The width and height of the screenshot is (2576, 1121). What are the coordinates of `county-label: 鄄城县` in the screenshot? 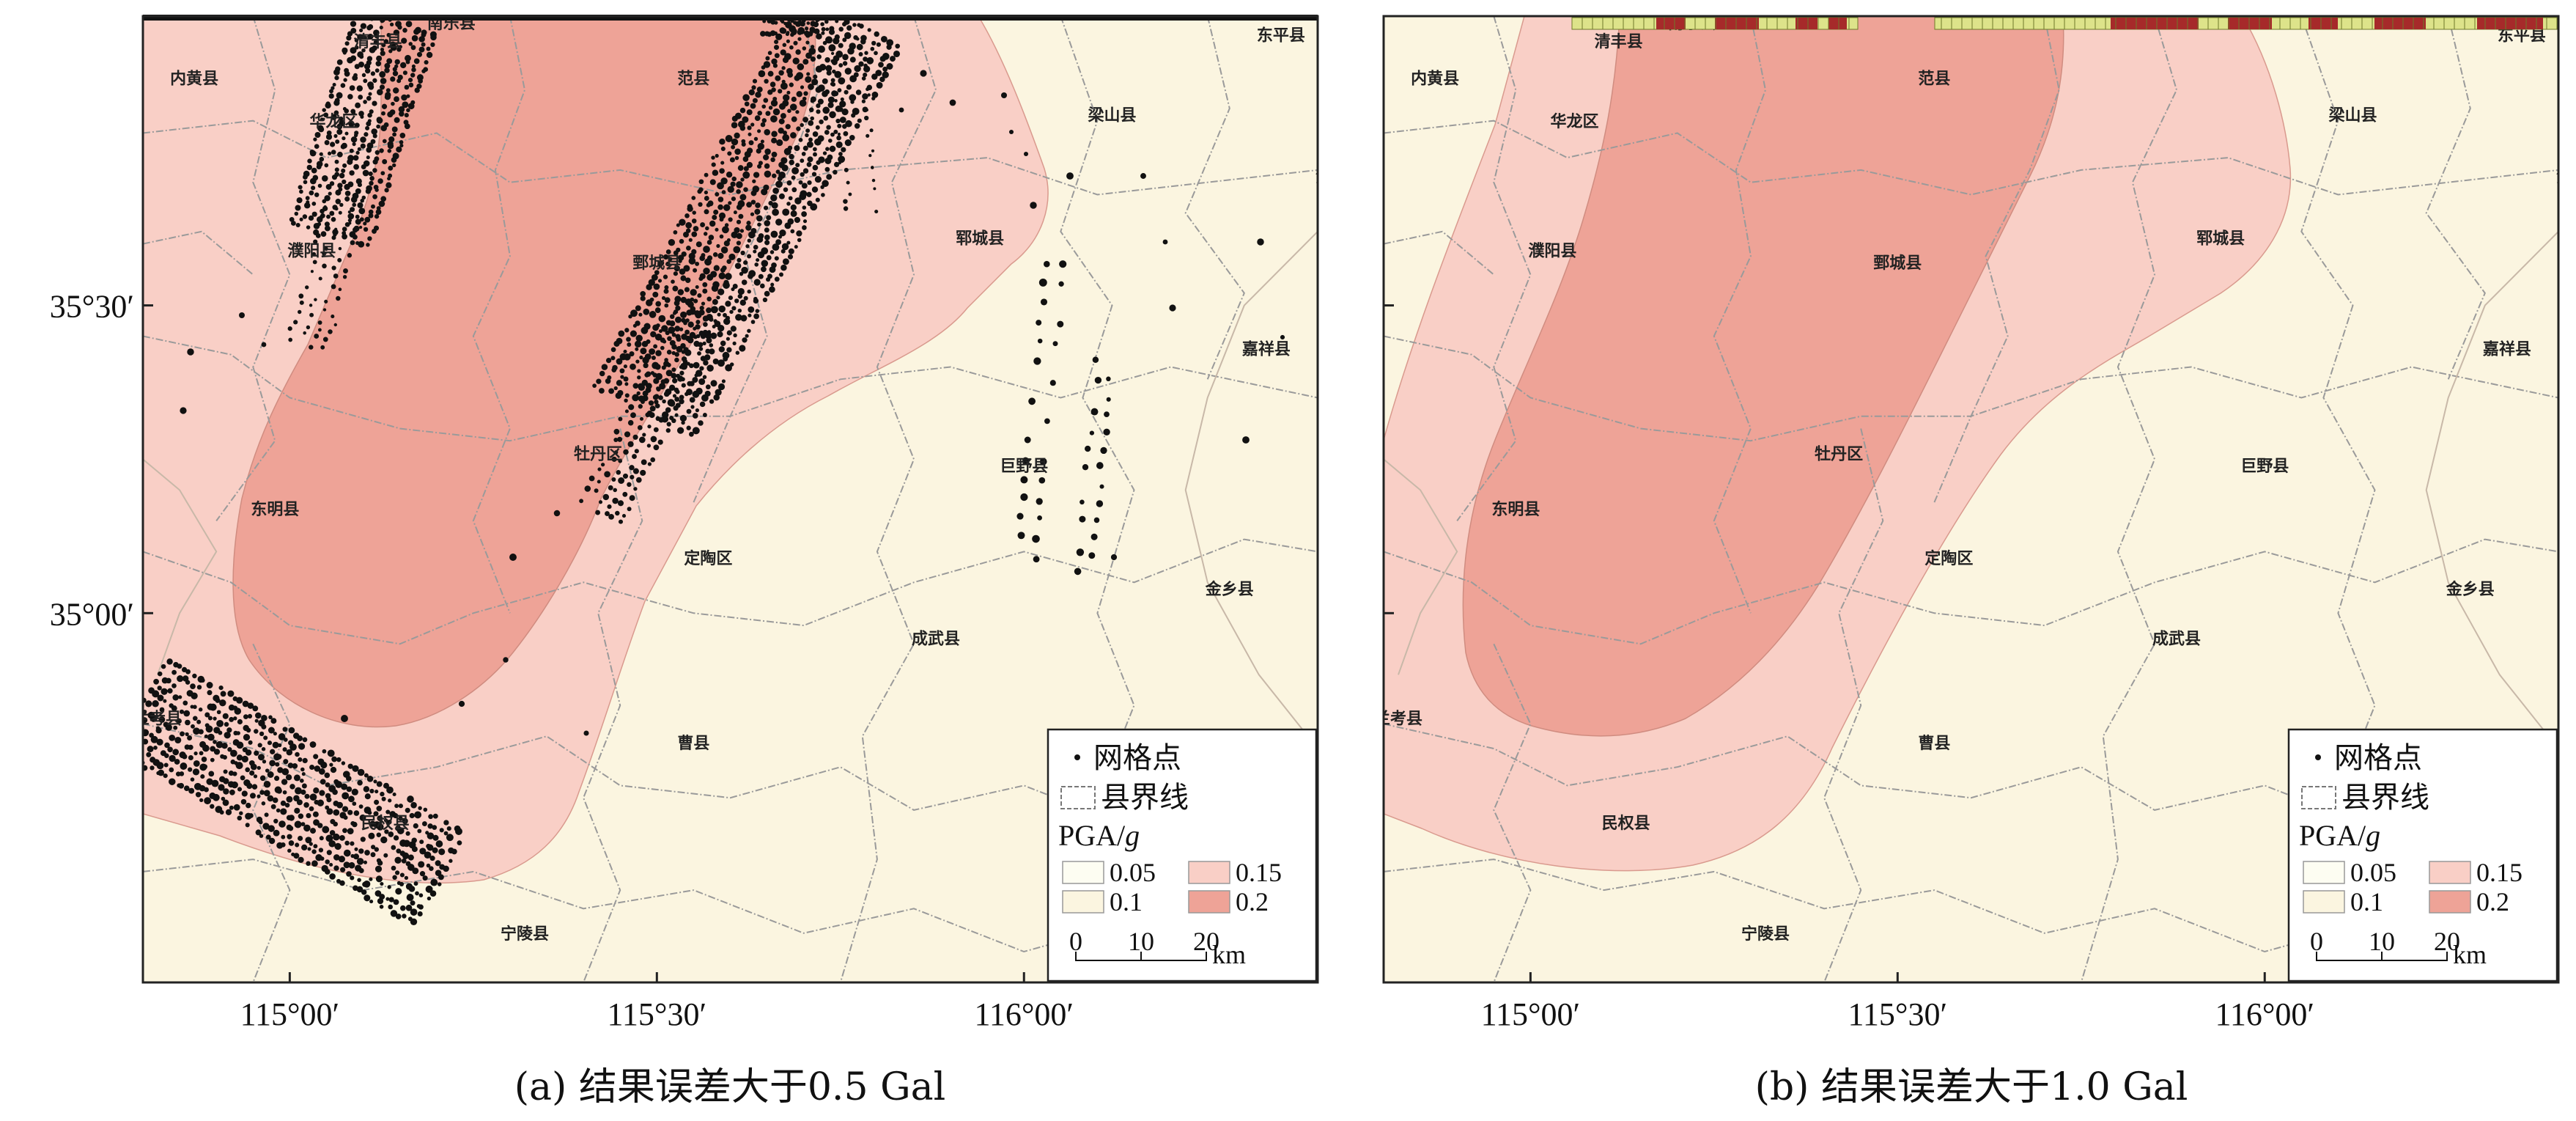 It's located at (1897, 263).